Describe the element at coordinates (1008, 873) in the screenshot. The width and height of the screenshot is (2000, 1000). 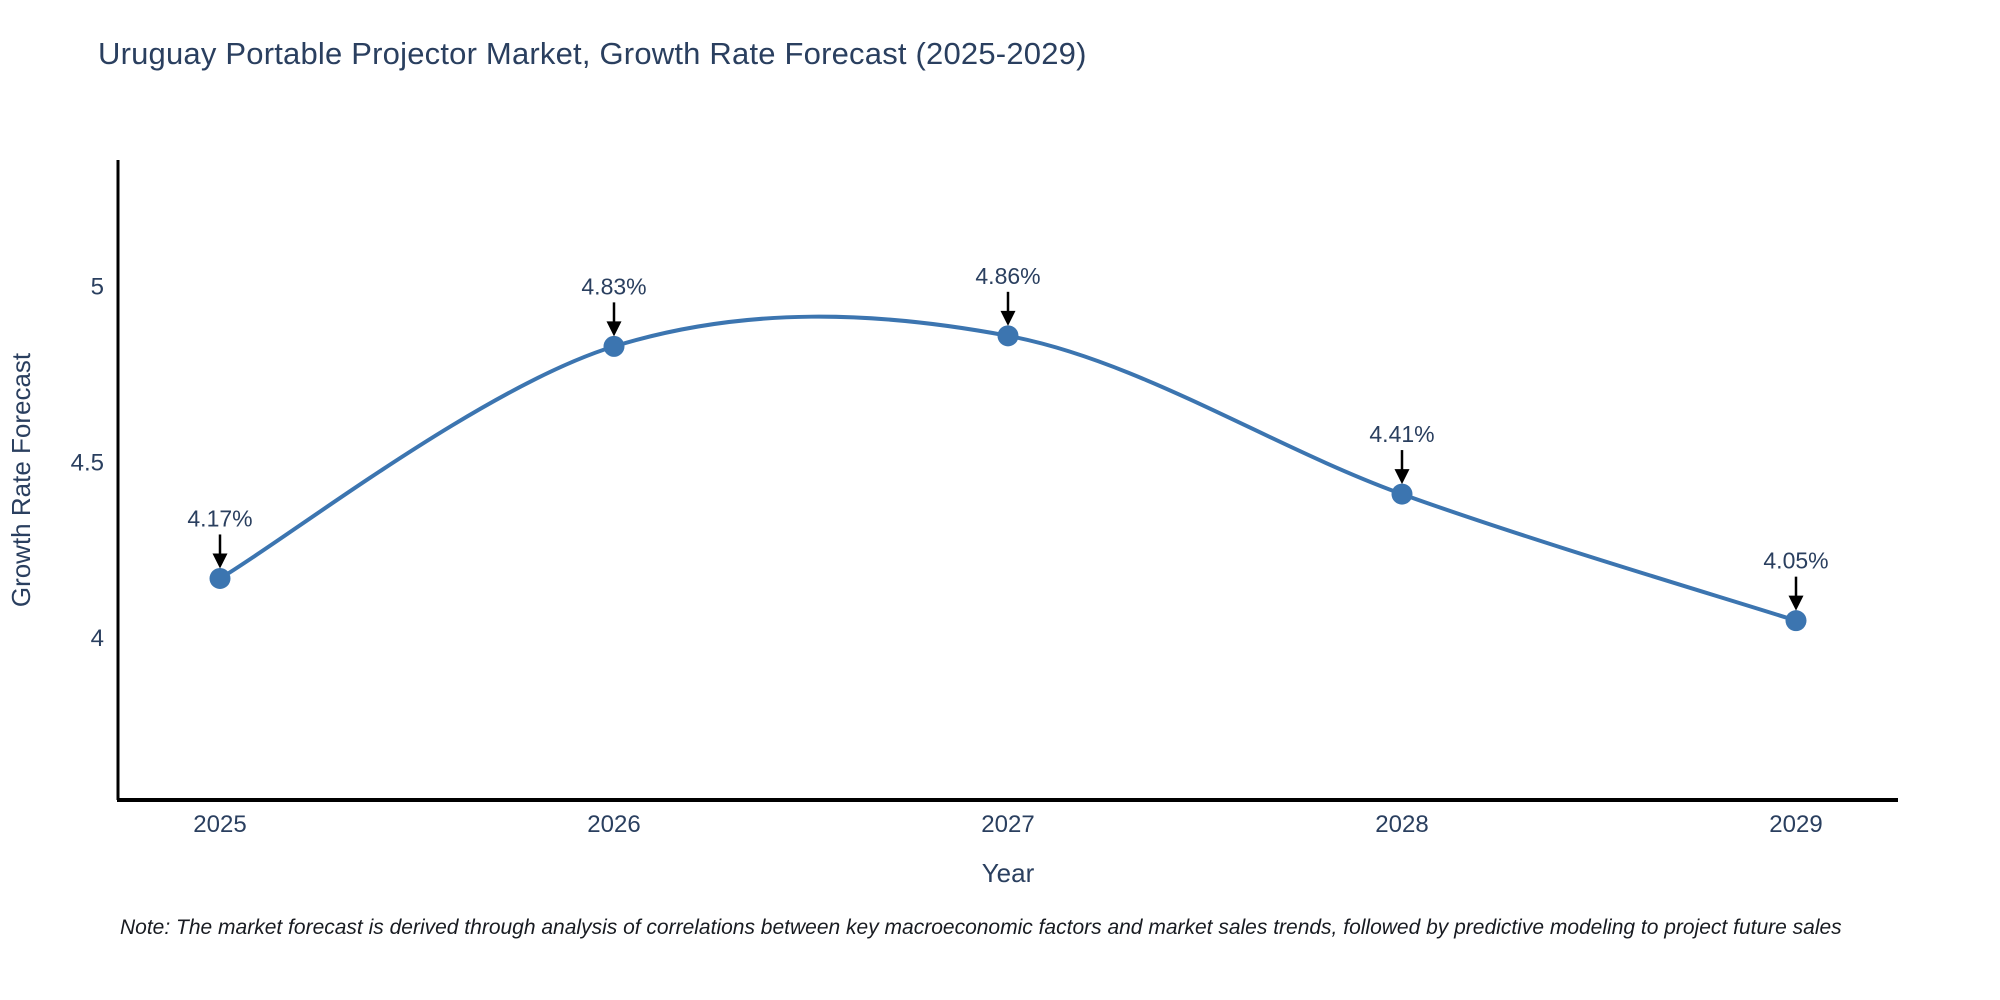
I see `x-axis-title: Year` at that location.